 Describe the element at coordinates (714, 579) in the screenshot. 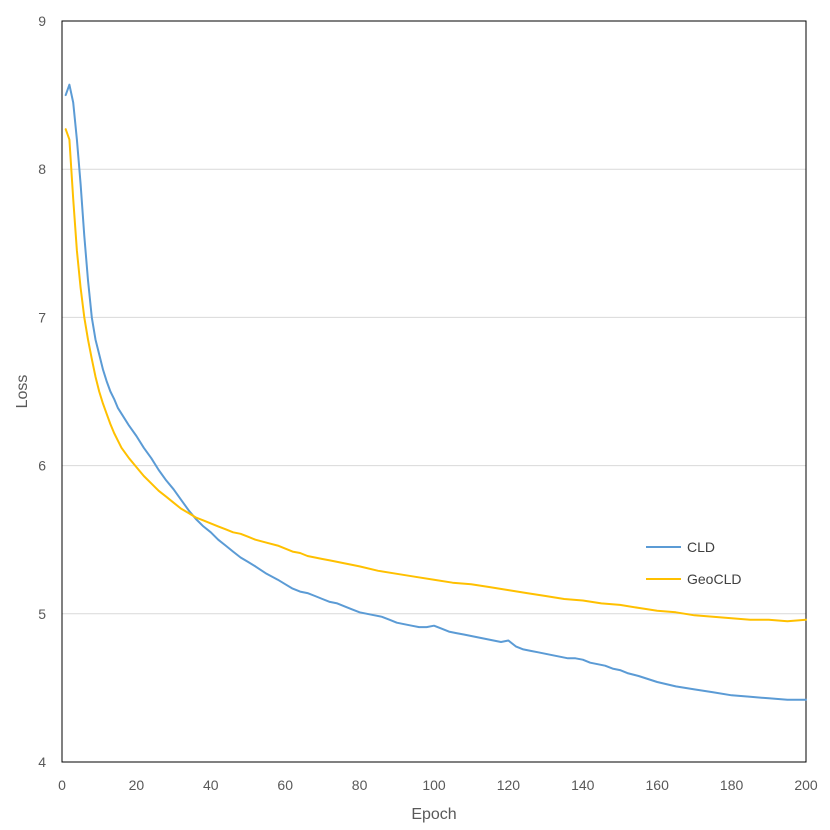

I see `legend-label-geocld: GeoCLD` at that location.